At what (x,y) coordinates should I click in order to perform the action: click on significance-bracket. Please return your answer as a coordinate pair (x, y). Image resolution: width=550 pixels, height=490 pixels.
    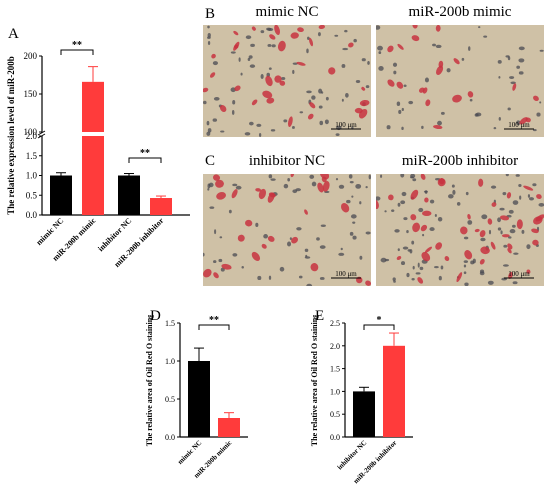
    Looking at the image, I should click on (77, 52).